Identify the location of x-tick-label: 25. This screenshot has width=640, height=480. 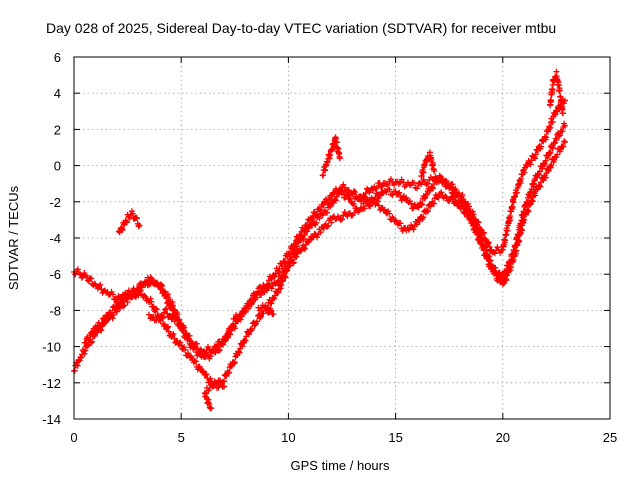
(610, 437).